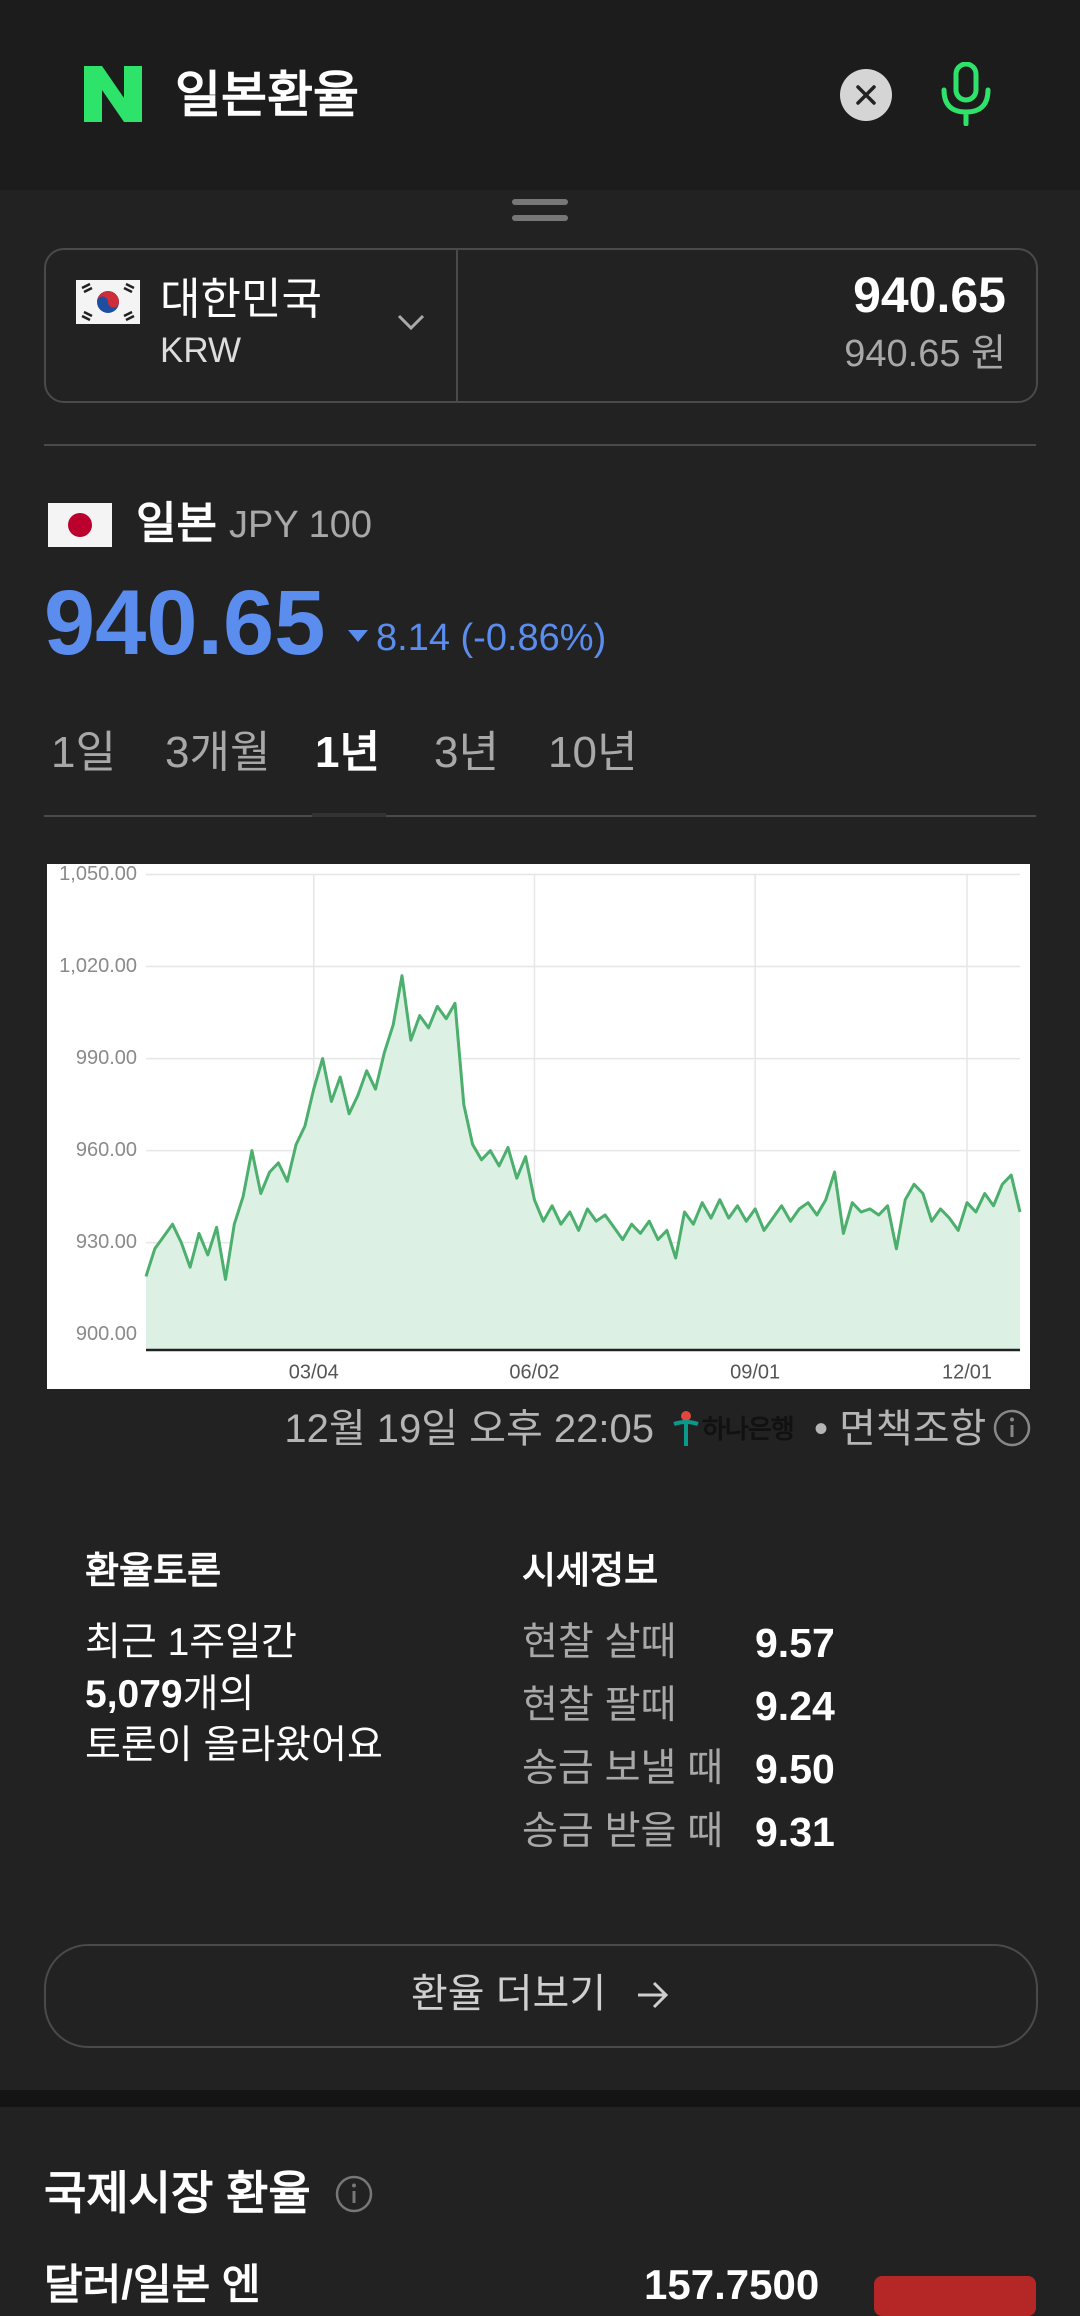 The image size is (1080, 2316). What do you see at coordinates (218, 752) in the screenshot?
I see `period-tab: 3개월` at bounding box center [218, 752].